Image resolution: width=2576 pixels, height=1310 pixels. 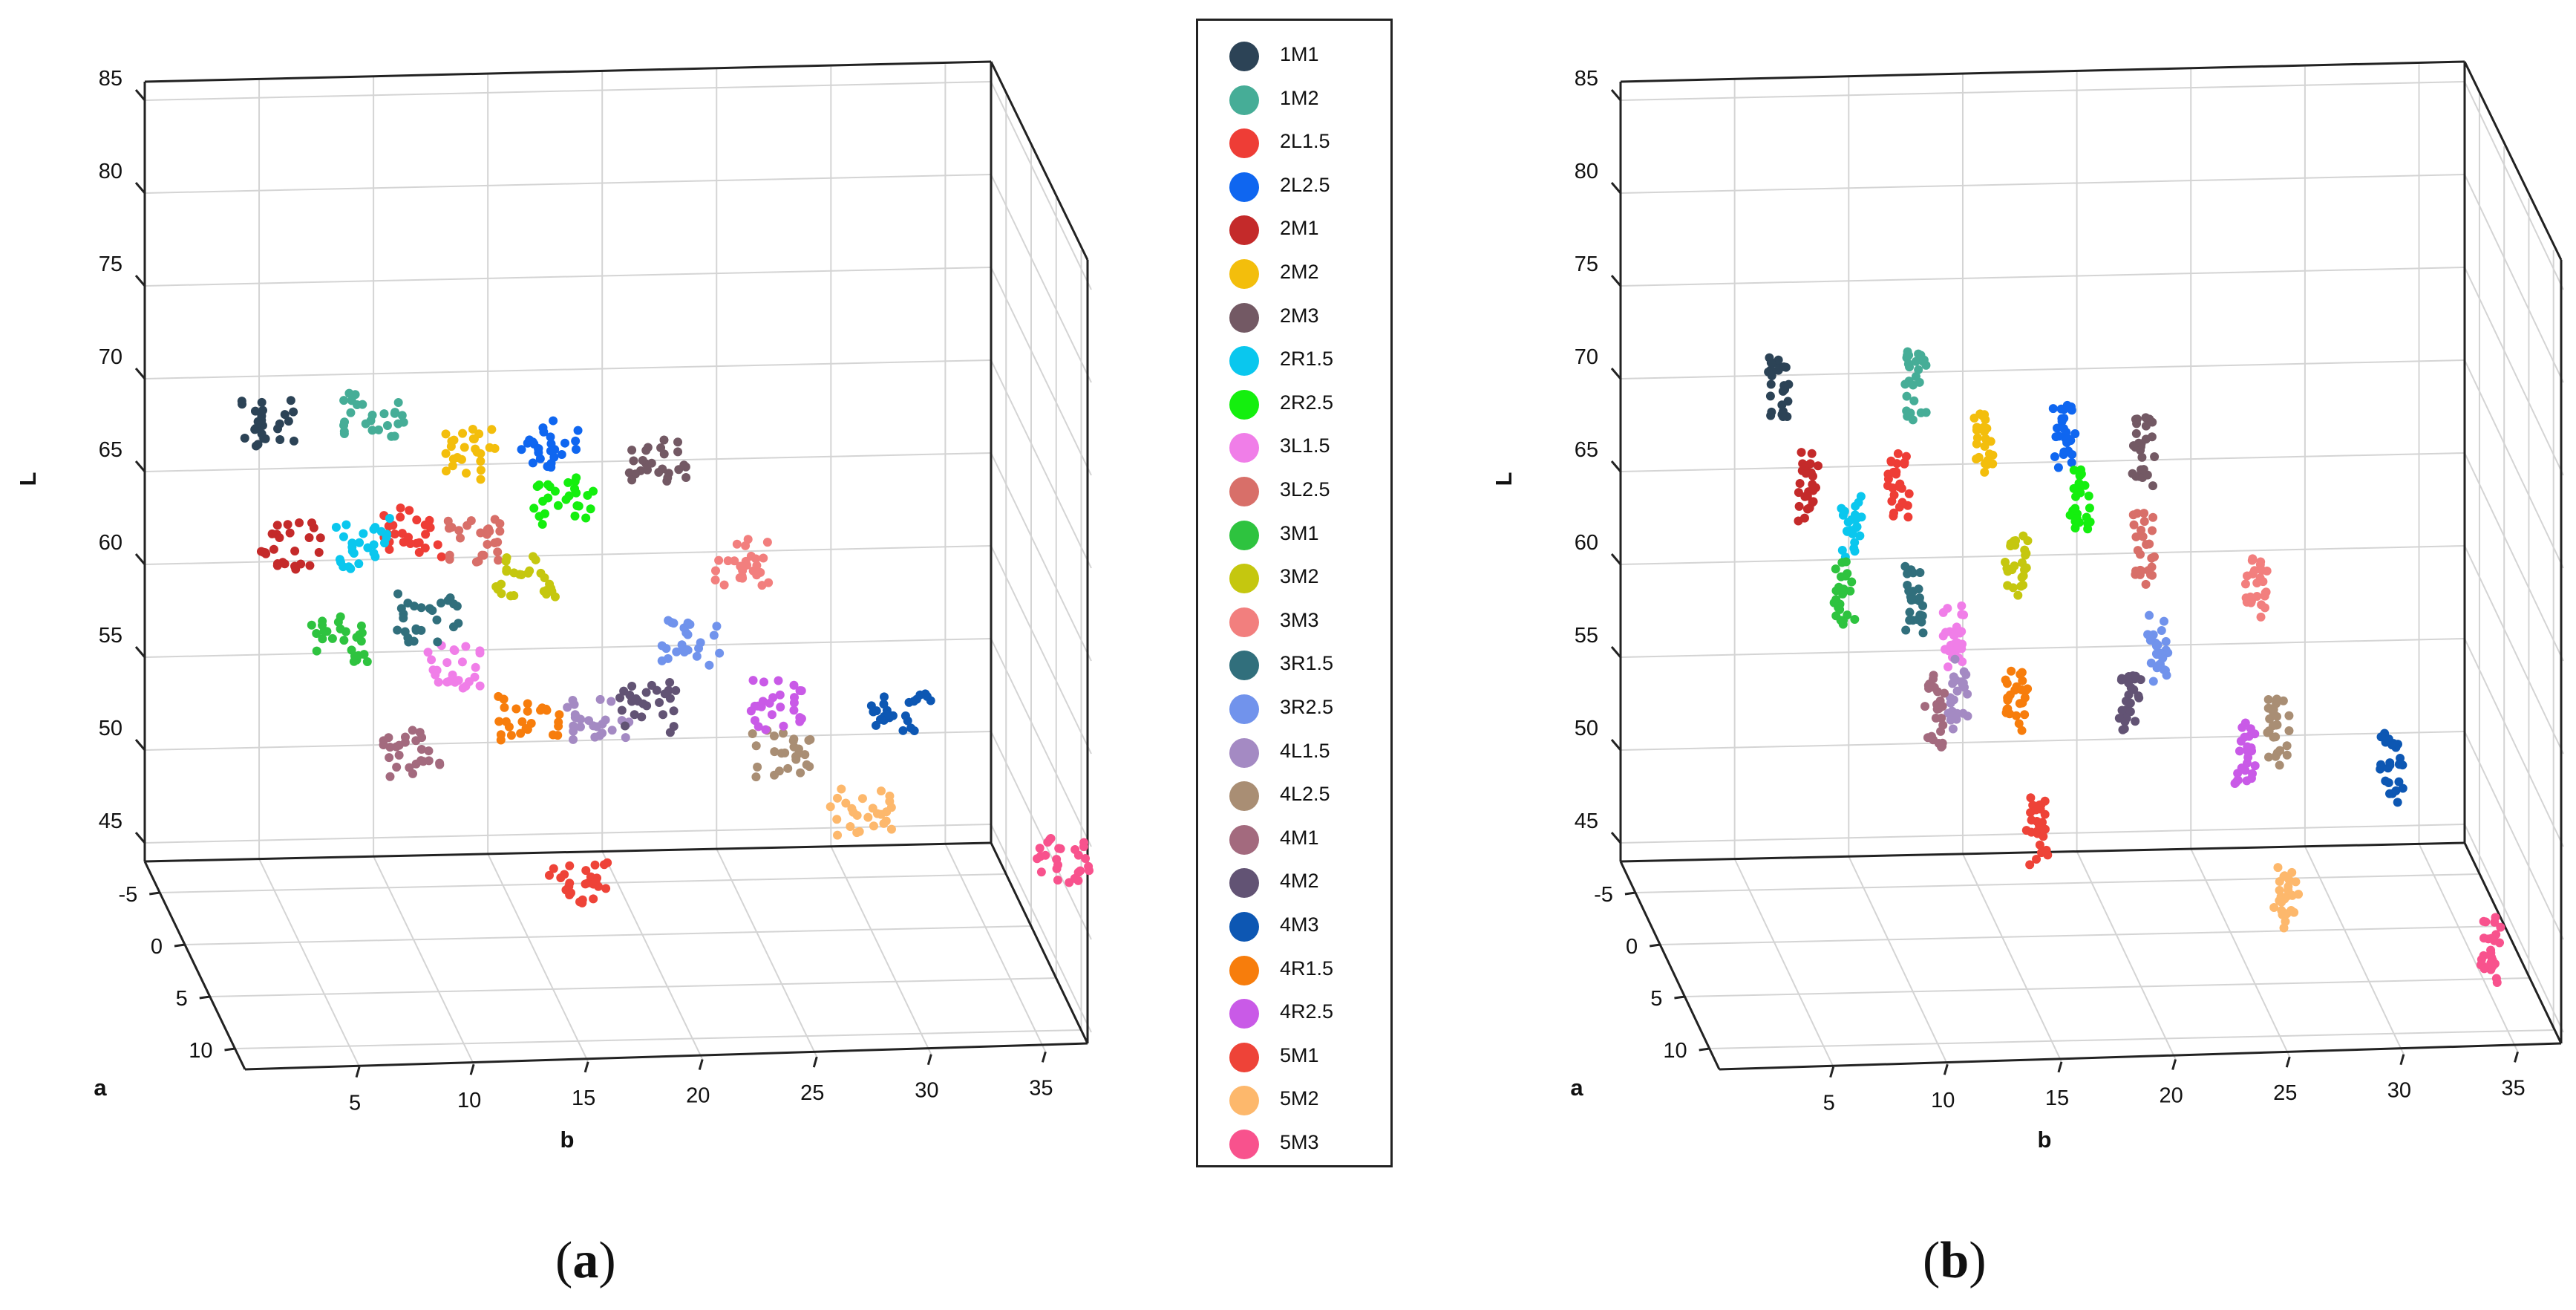 I want to click on series-4L2.5, so click(x=2278, y=732).